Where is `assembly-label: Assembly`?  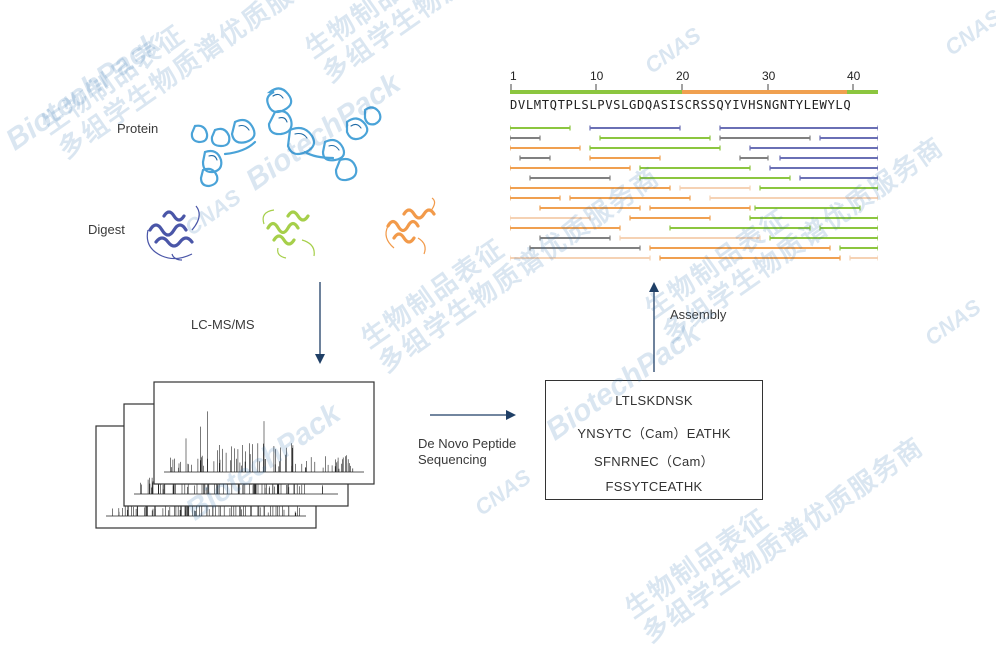 assembly-label: Assembly is located at coordinates (698, 314).